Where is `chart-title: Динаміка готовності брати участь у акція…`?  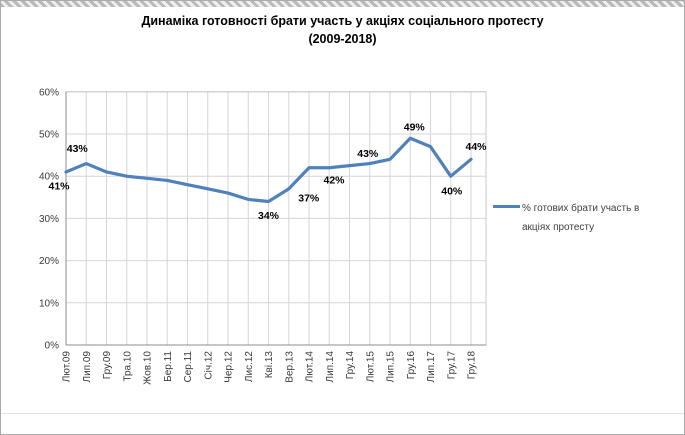 chart-title: Динаміка готовності брати участь у акція… is located at coordinates (342, 30).